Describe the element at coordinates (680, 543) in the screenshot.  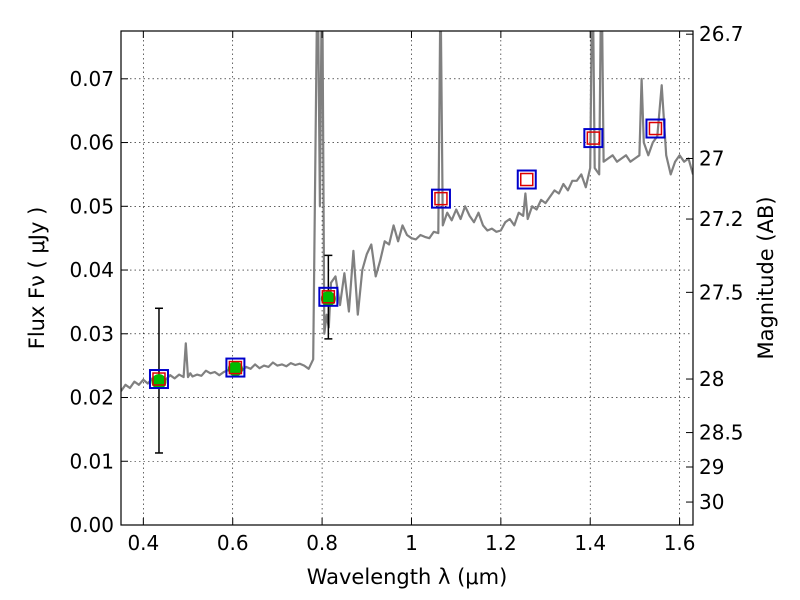
I see `x-tick-label: 1.6` at that location.